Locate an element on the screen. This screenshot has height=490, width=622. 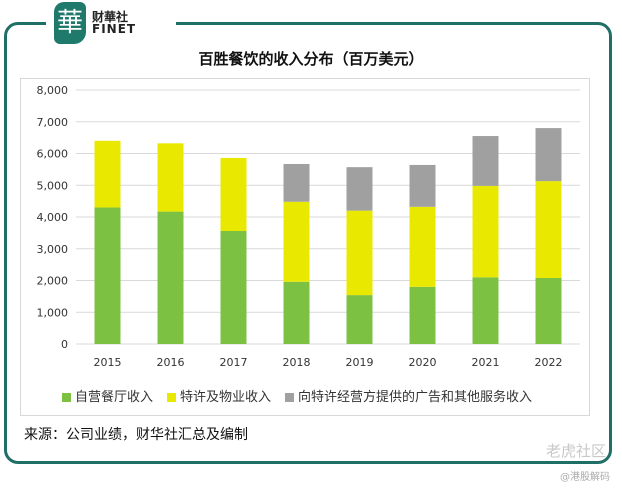
finet-logo: 華 is located at coordinates (70, 23).